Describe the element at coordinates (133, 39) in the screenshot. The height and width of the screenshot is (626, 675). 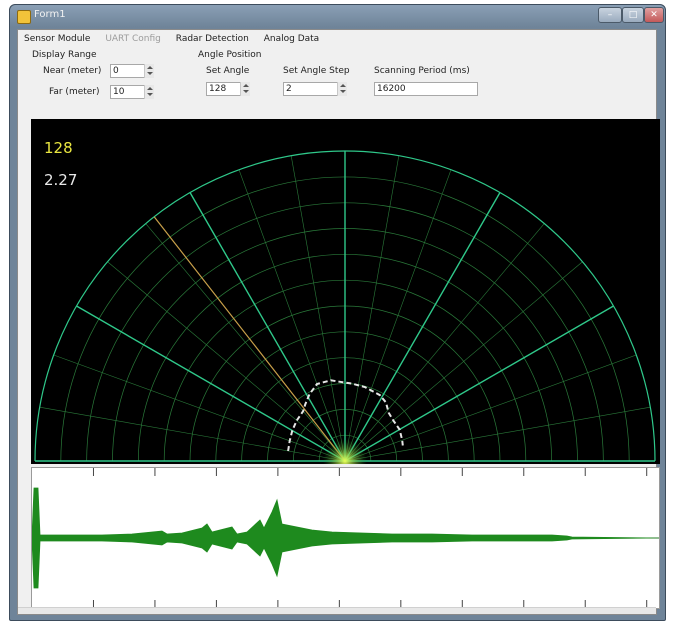
I see `tab-uart-config: UART Config` at that location.